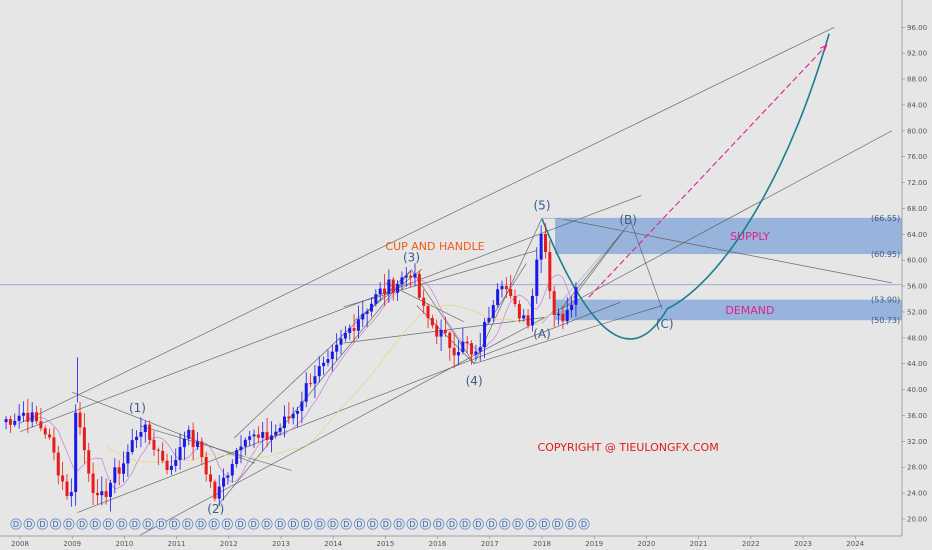  I want to click on time-tick-label: 2015, so click(385, 544).